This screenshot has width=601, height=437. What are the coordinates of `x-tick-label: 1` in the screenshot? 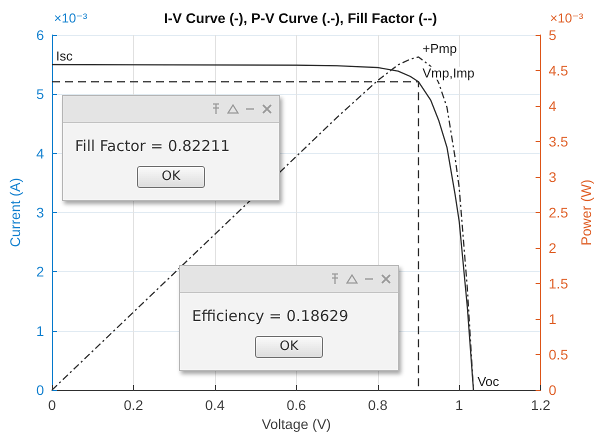 It's located at (459, 405).